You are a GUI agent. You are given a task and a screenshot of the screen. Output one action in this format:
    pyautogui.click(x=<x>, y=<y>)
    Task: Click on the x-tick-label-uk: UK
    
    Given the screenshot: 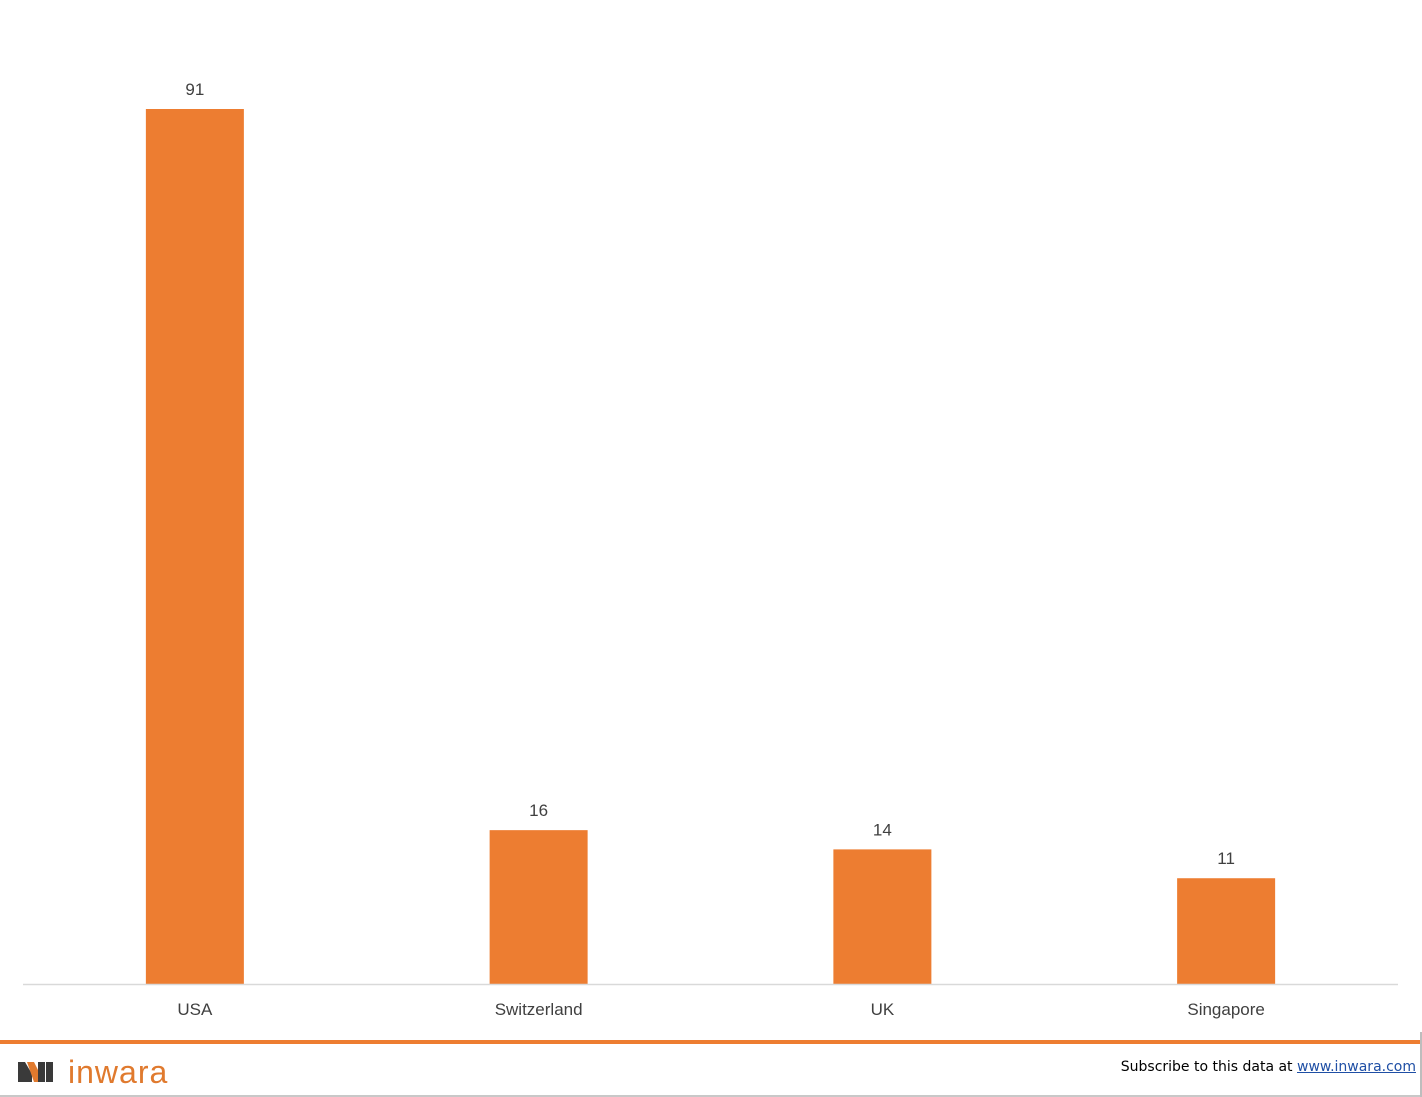 What is the action you would take?
    pyautogui.click(x=883, y=1009)
    